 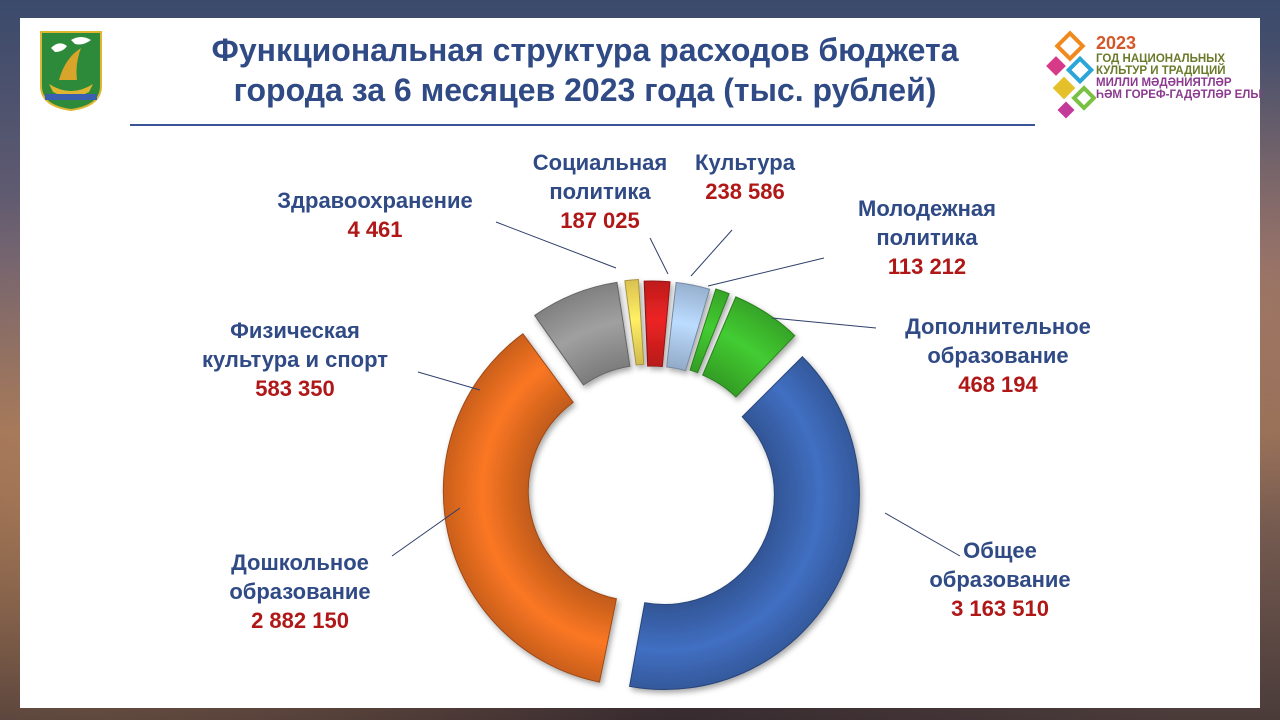 What do you see at coordinates (295, 330) in the screenshot?
I see `slice-label-name: Физическая` at bounding box center [295, 330].